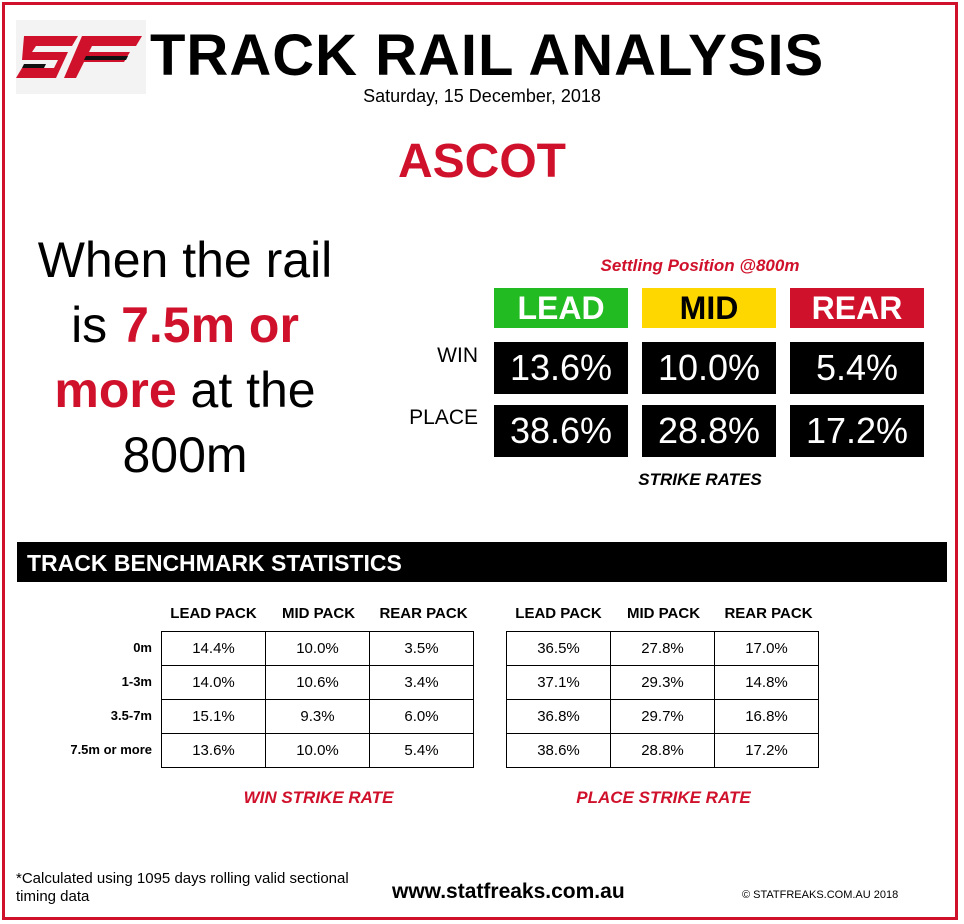 This screenshot has width=964, height=924. I want to click on benchmark-section-title: TRACK BENCHMARK STATISTICS, so click(482, 562).